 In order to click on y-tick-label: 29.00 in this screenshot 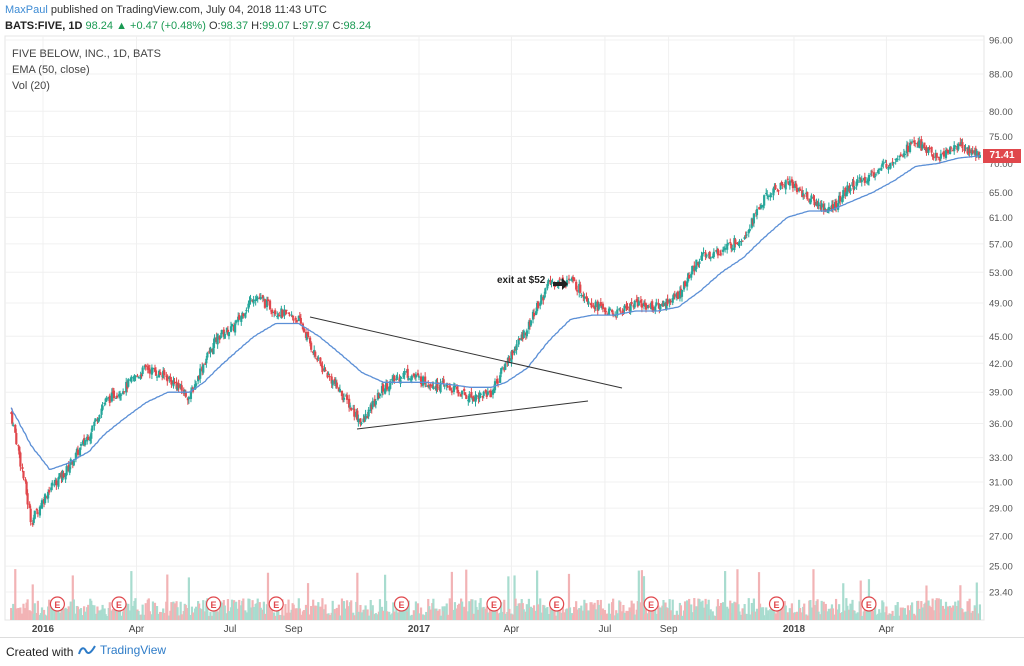, I will do `click(1001, 509)`.